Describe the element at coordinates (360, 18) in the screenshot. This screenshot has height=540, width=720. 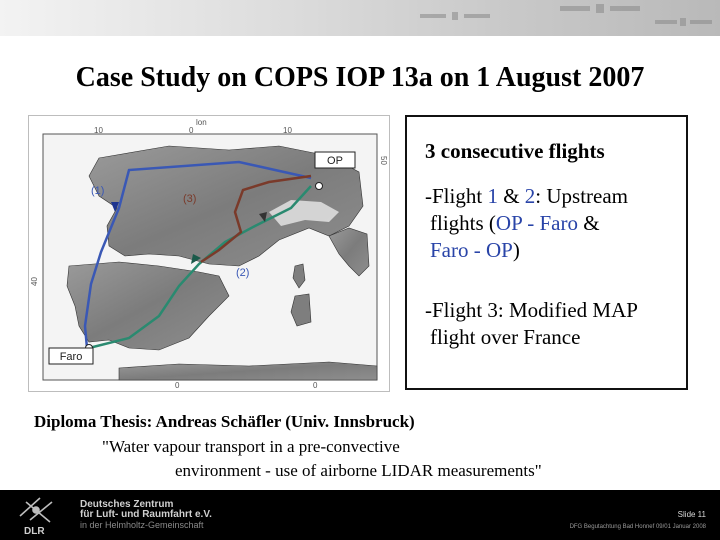
I see `header-banner` at that location.